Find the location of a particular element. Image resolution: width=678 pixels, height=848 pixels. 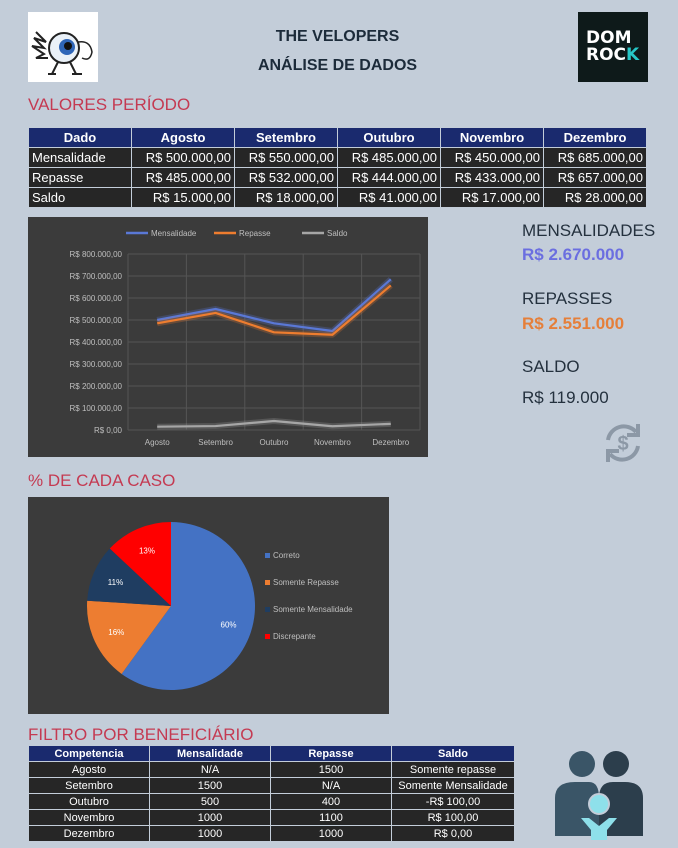

family-icon is located at coordinates (599, 794).